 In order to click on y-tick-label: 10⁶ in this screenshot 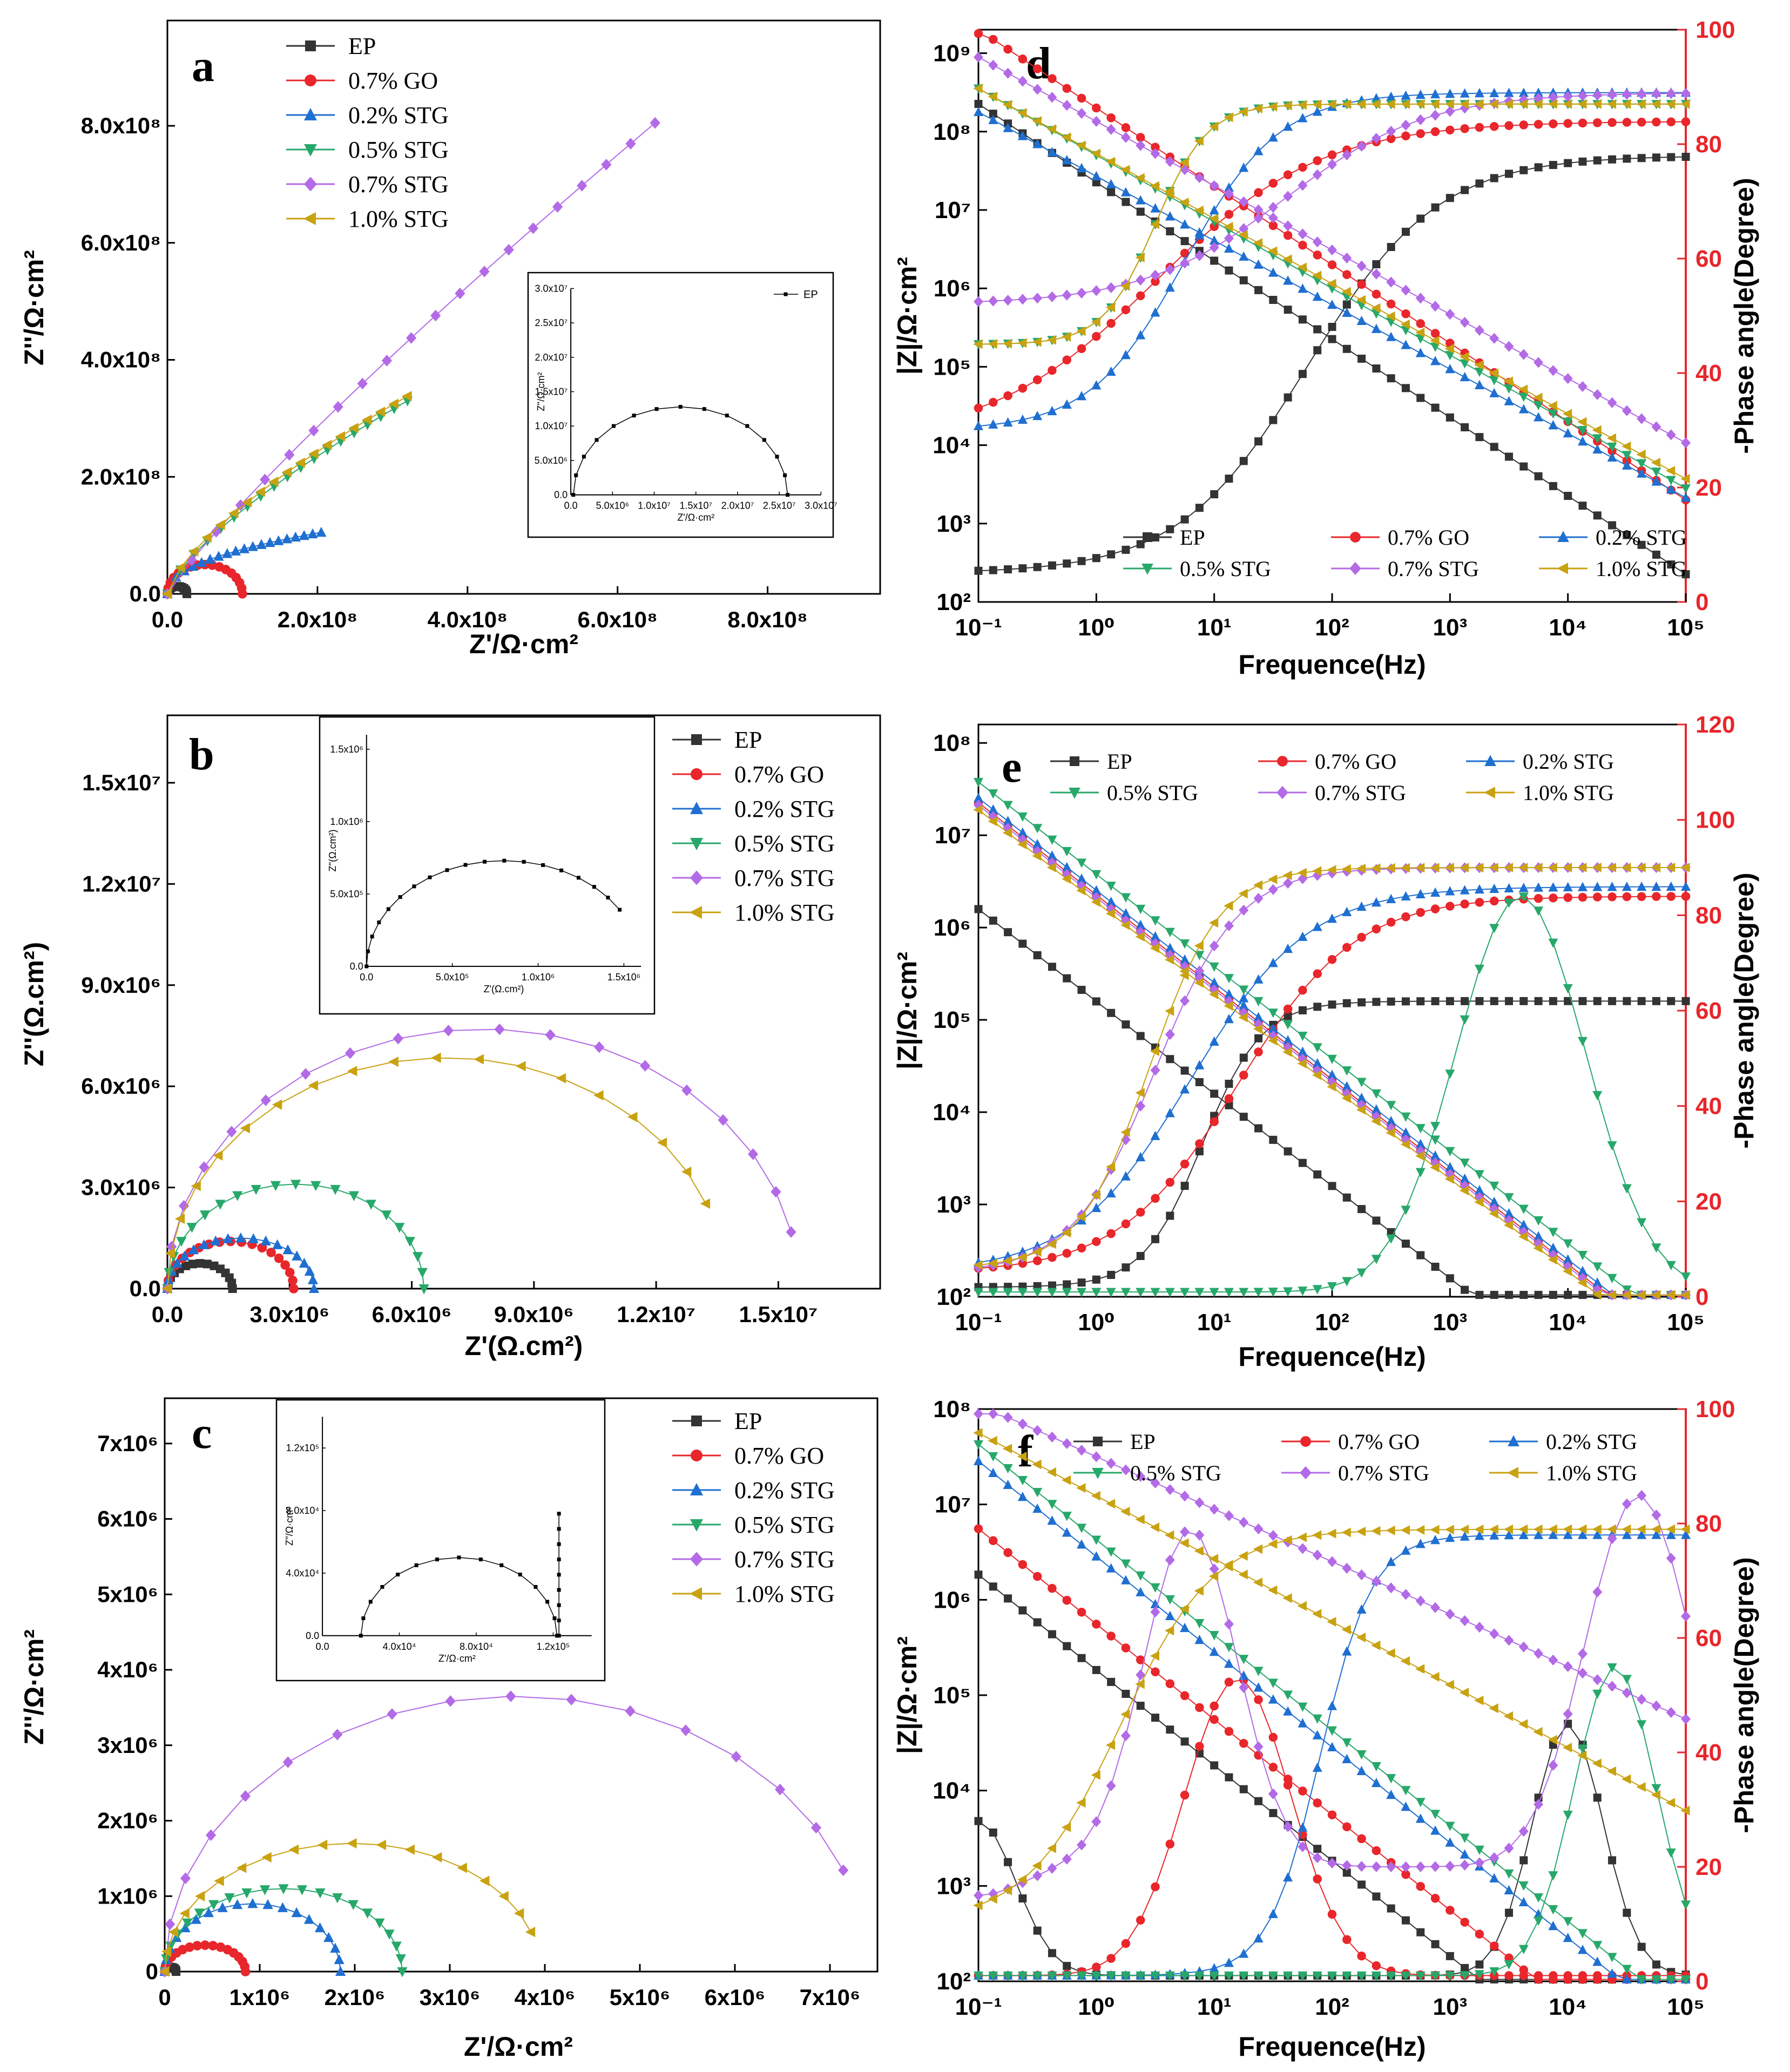, I will do `click(952, 1600)`.